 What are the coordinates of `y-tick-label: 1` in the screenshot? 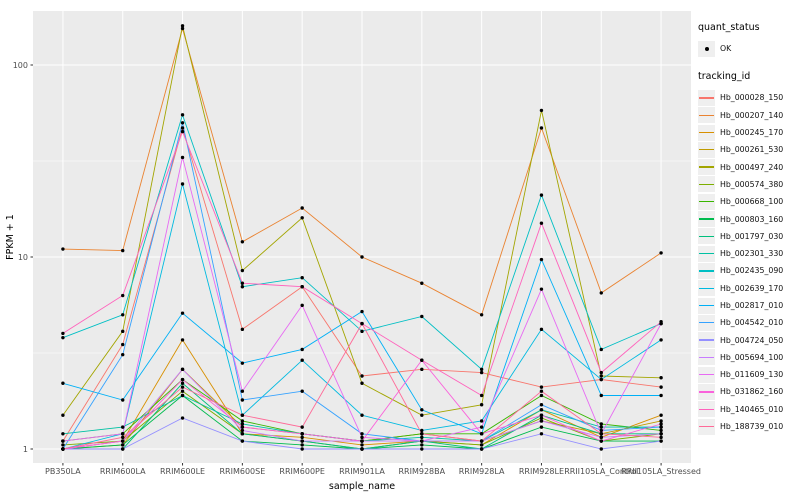 It's located at (25, 449).